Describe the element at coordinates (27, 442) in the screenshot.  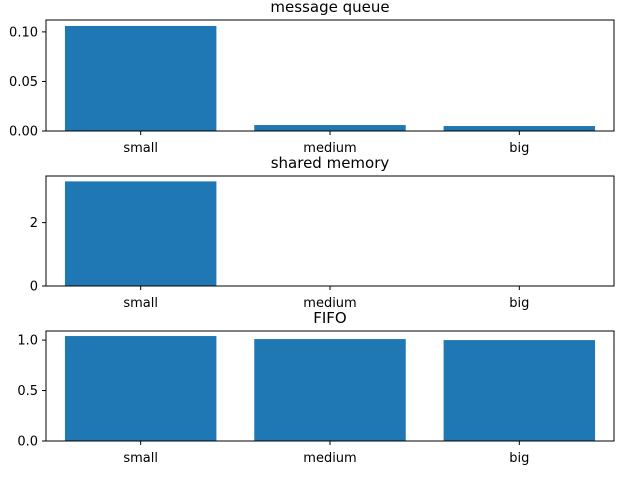
I see `y-tick-label: 0.0` at that location.